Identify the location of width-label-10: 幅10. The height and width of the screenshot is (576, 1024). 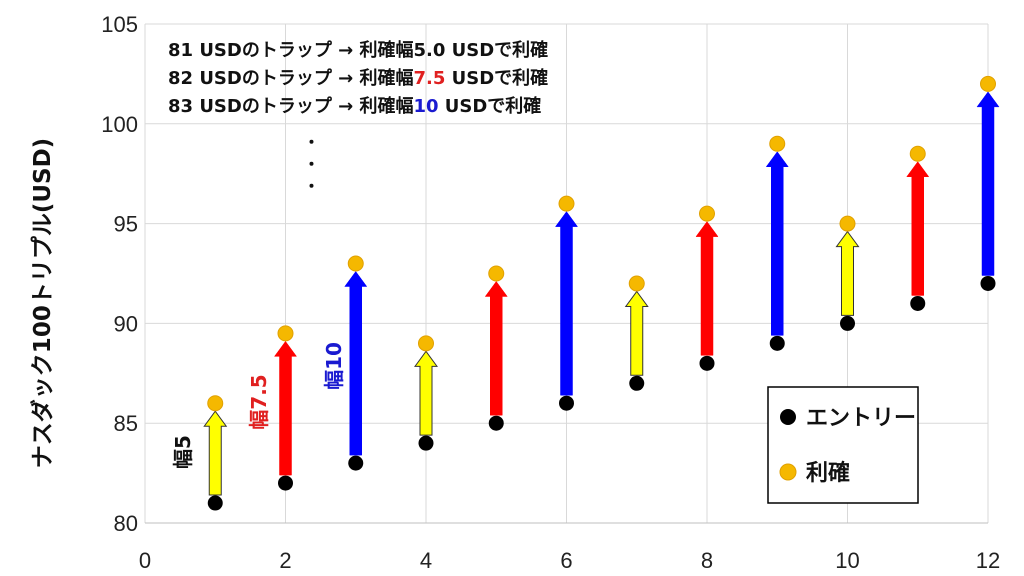
(334, 366).